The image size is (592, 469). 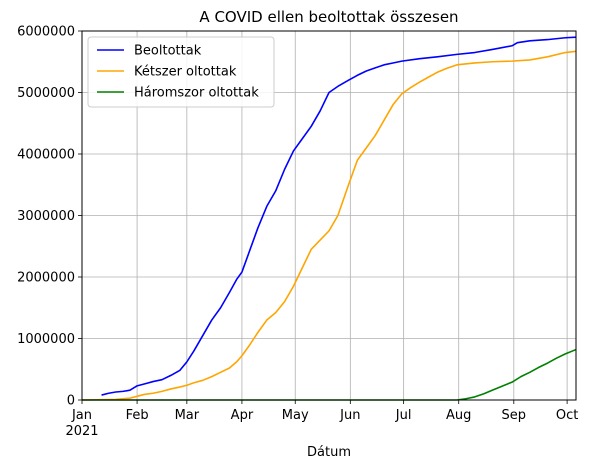 I want to click on x-tick-year-label: 2021, so click(x=81, y=431).